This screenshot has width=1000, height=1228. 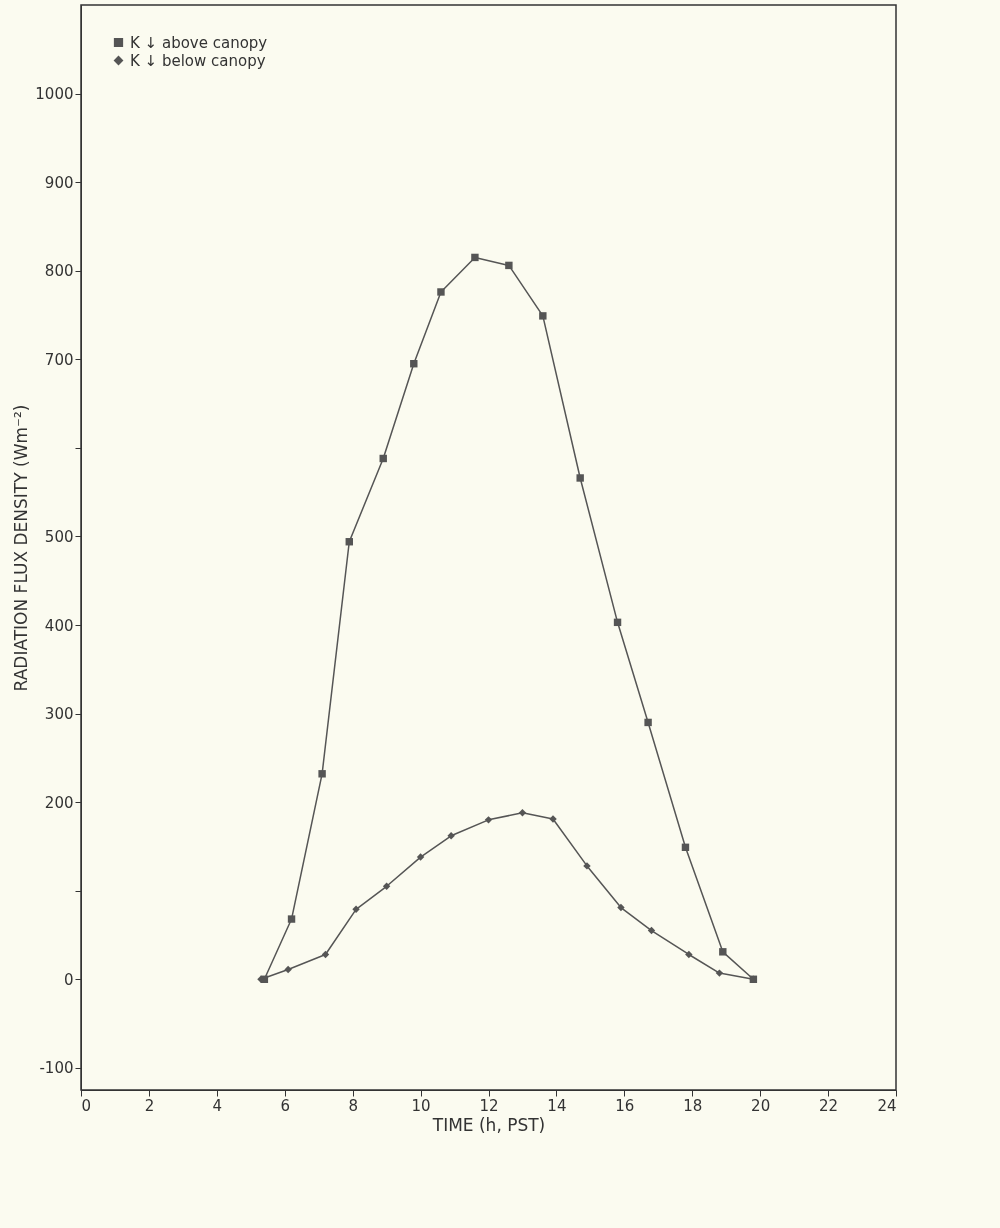 What do you see at coordinates (59, 182) in the screenshot?
I see `y-tick-label: 900` at bounding box center [59, 182].